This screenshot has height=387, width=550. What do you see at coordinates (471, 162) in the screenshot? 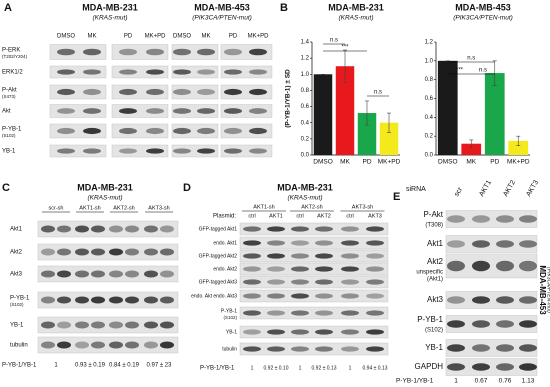
I see `x-tick-label: MK` at bounding box center [471, 162].